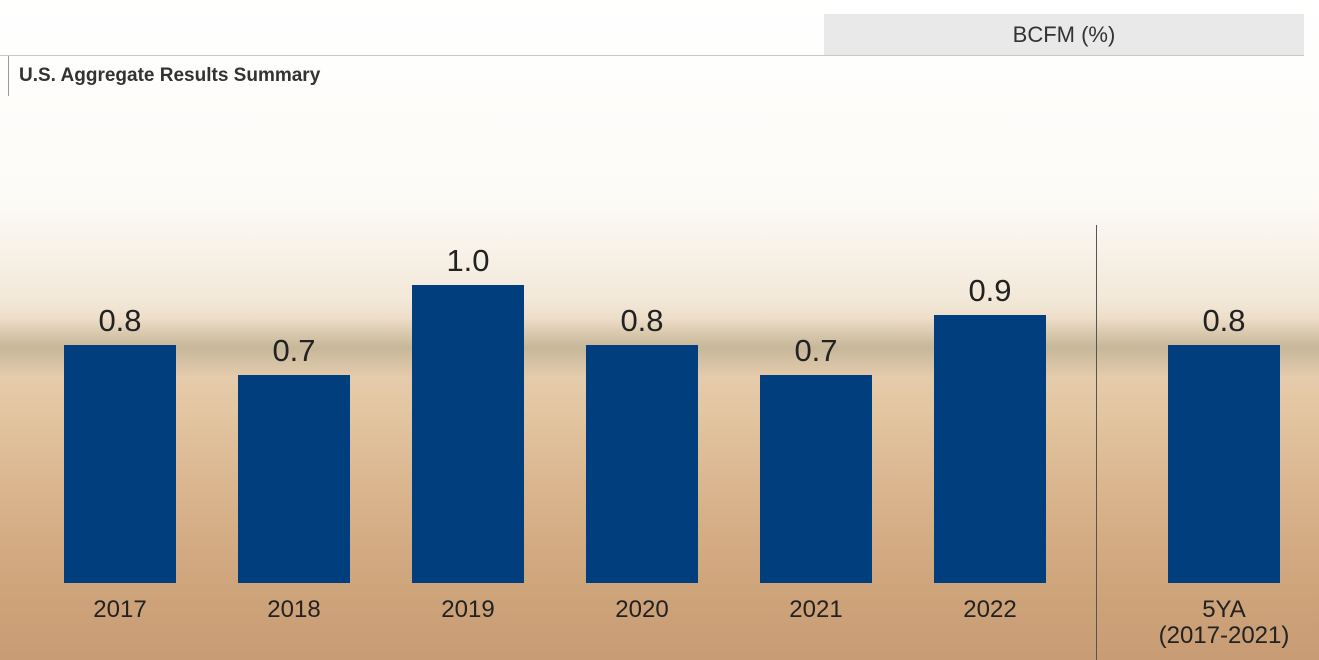 The height and width of the screenshot is (660, 1319). Describe the element at coordinates (294, 609) in the screenshot. I see `x-tick-label: 2018` at that location.